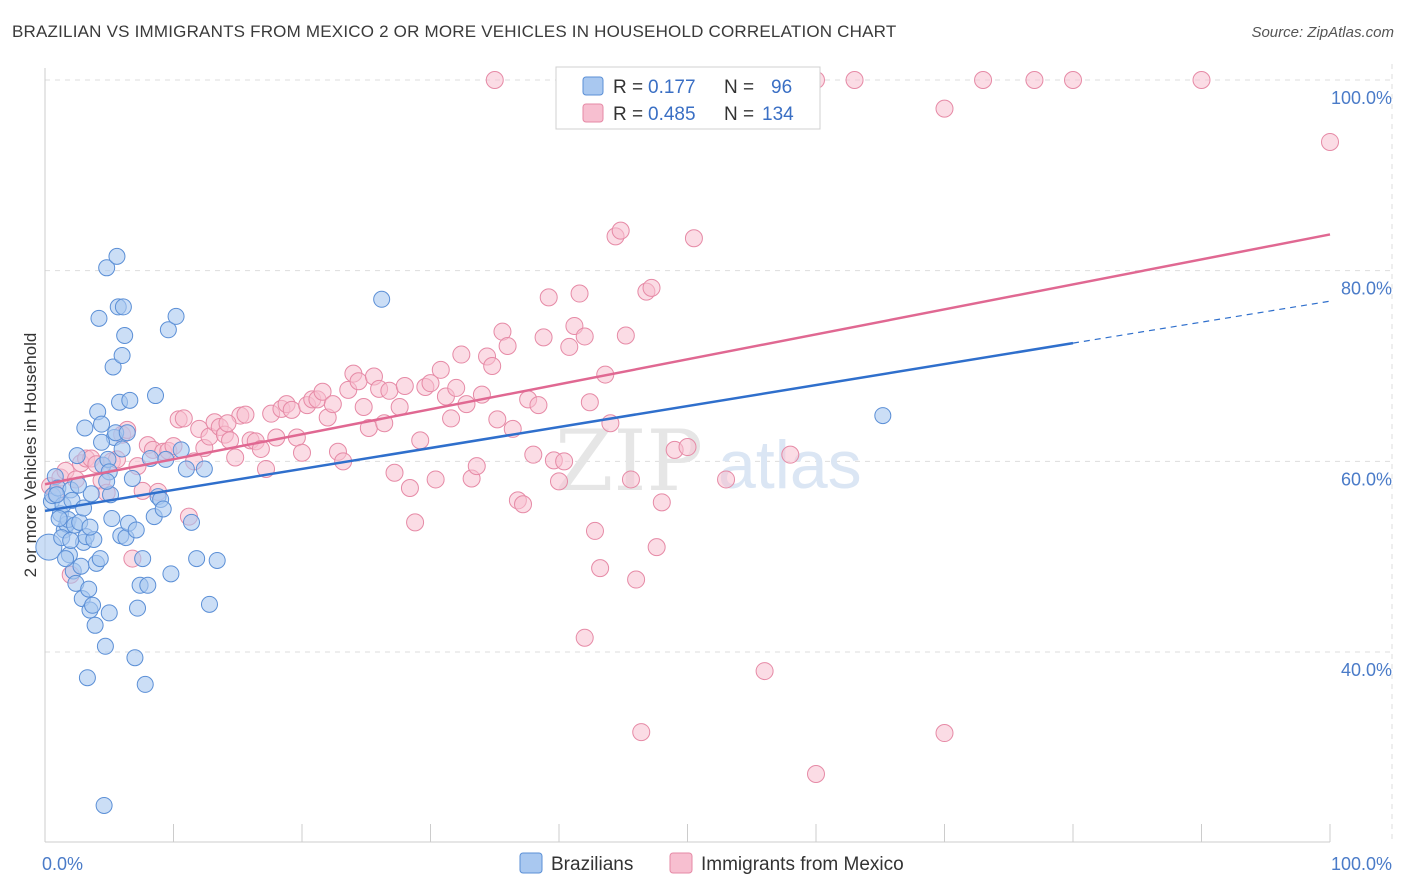  What do you see at coordinates (708, 461) in the screenshot?
I see `watermark: ZIP atlas` at bounding box center [708, 461].